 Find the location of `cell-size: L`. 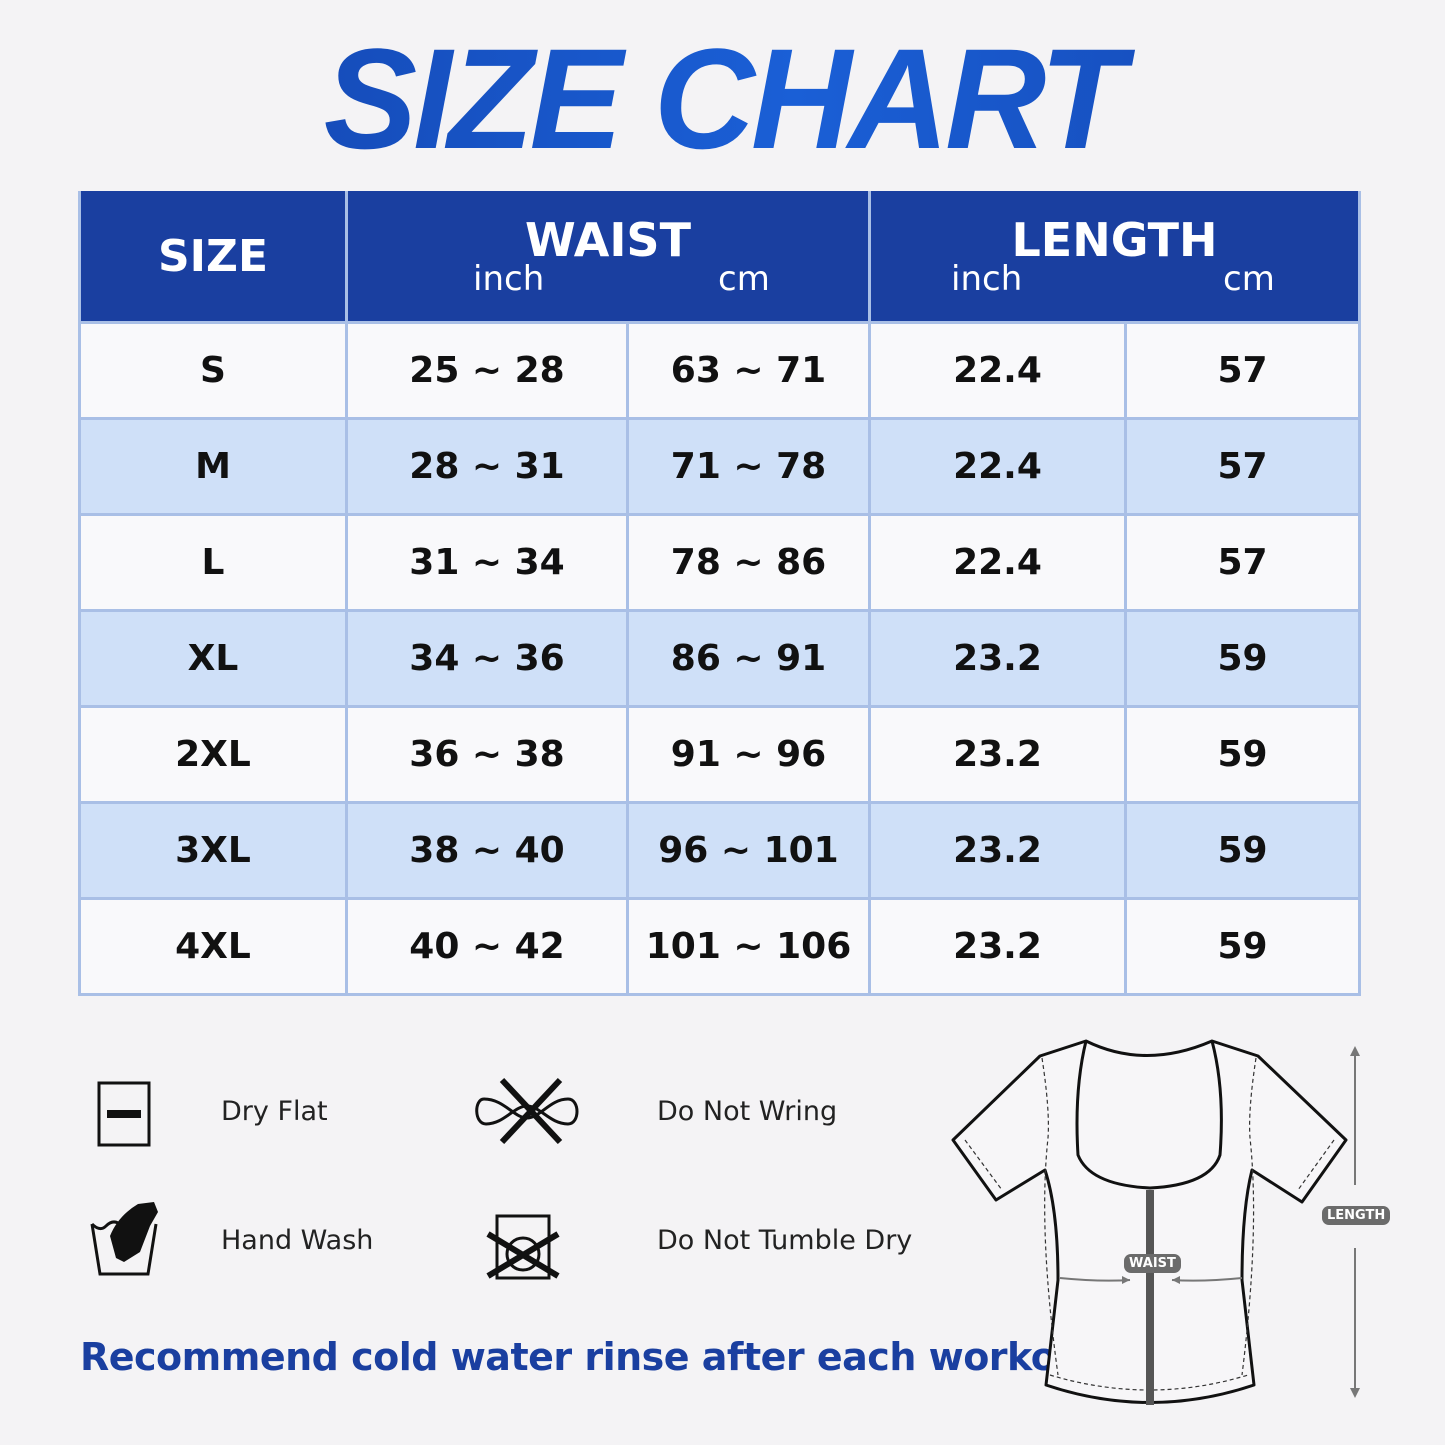

cell-size: L is located at coordinates (213, 562).